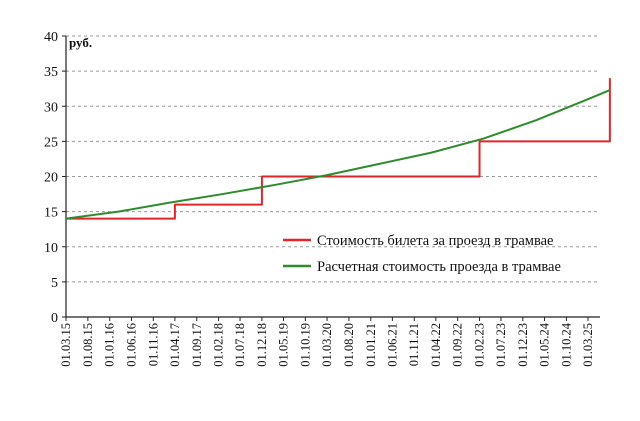 Image resolution: width=640 pixels, height=421 pixels. Describe the element at coordinates (51, 248) in the screenshot. I see `y-tick-label: 10` at that location.